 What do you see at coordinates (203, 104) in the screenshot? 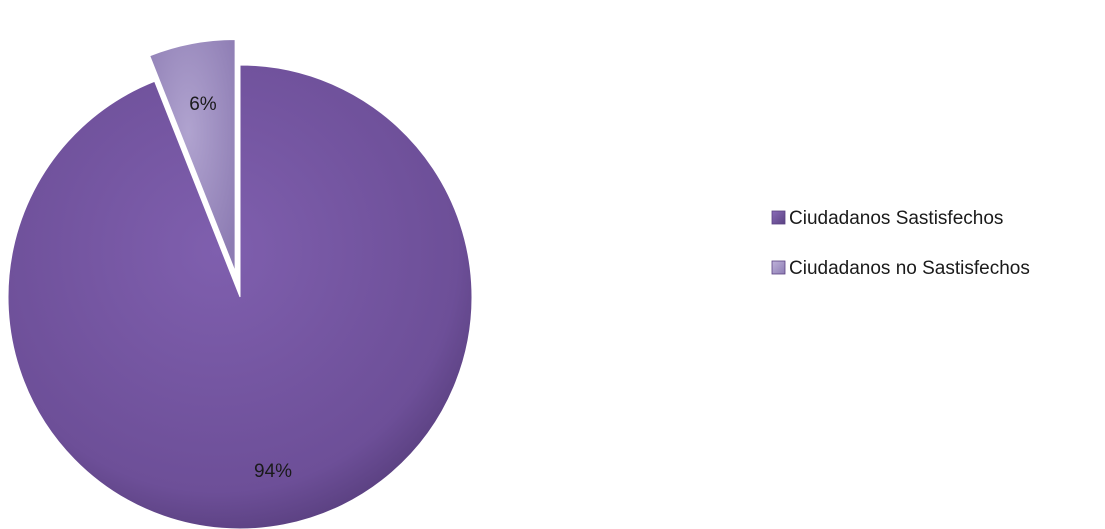
I see `pie-slice-label-1: 6%` at bounding box center [203, 104].